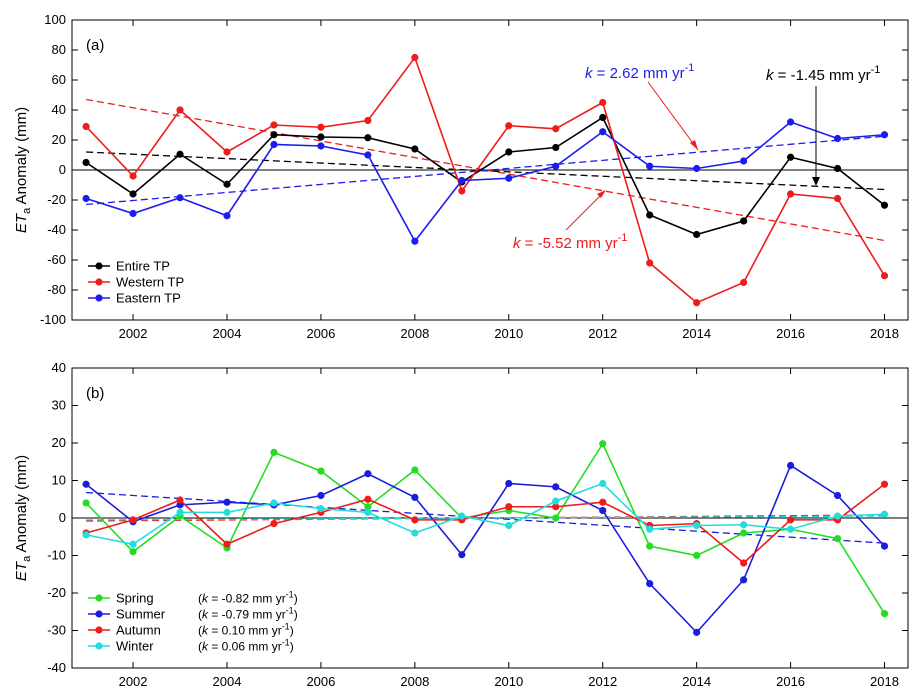 The height and width of the screenshot is (688, 914). Describe the element at coordinates (823, 125) in the screenshot. I see `annotation-entire-k: k = -1.45 mm yr-1` at that location.